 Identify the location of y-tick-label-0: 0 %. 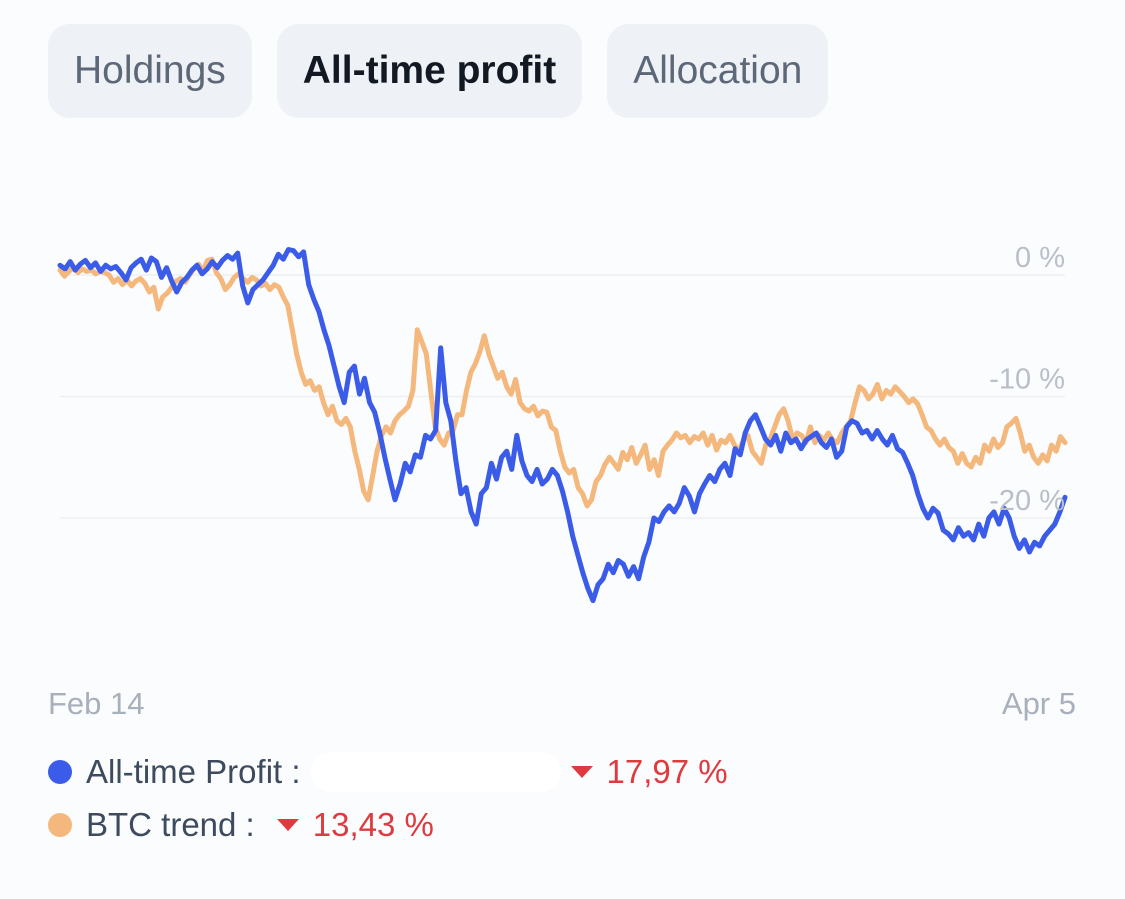
(1040, 258).